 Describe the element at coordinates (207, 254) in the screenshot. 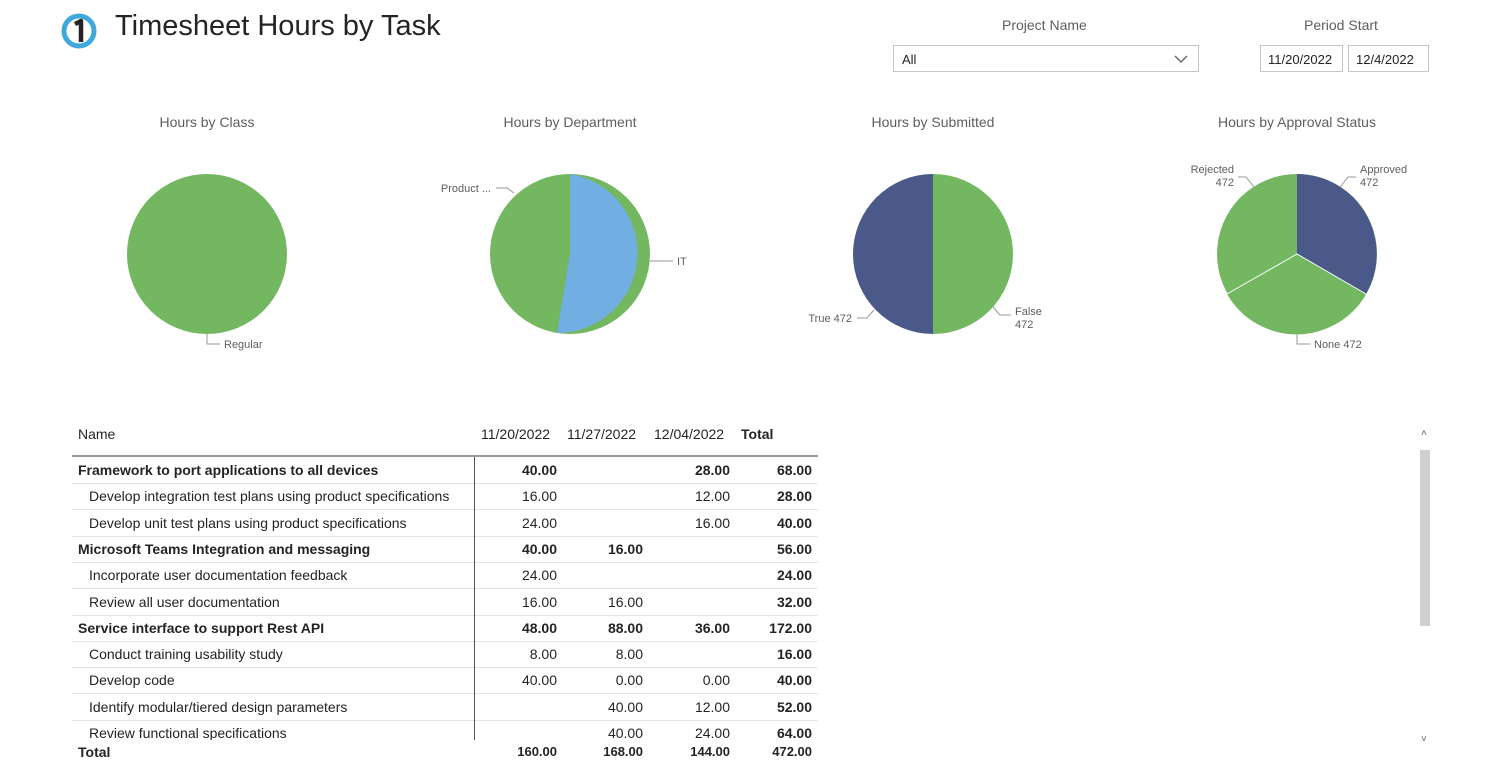

I see `pie-slice-regular` at that location.